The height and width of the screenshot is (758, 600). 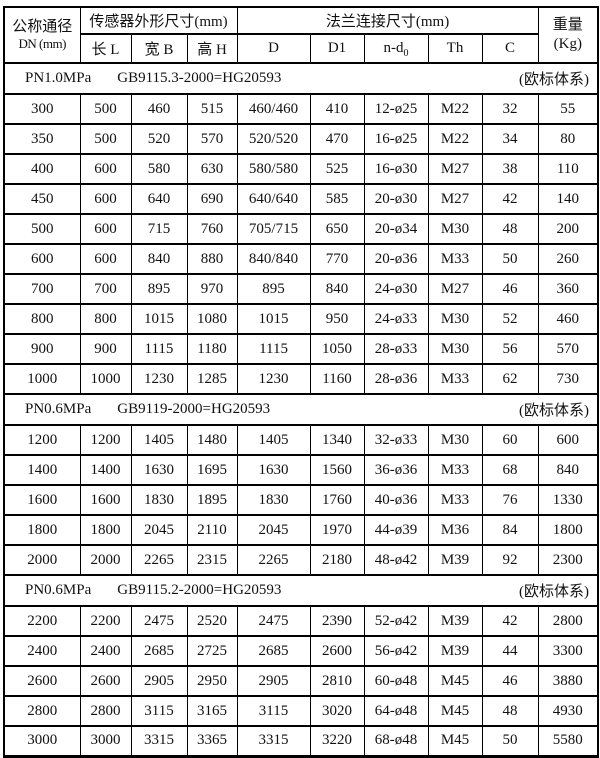 I want to click on cell-d: 1830, so click(x=273, y=500).